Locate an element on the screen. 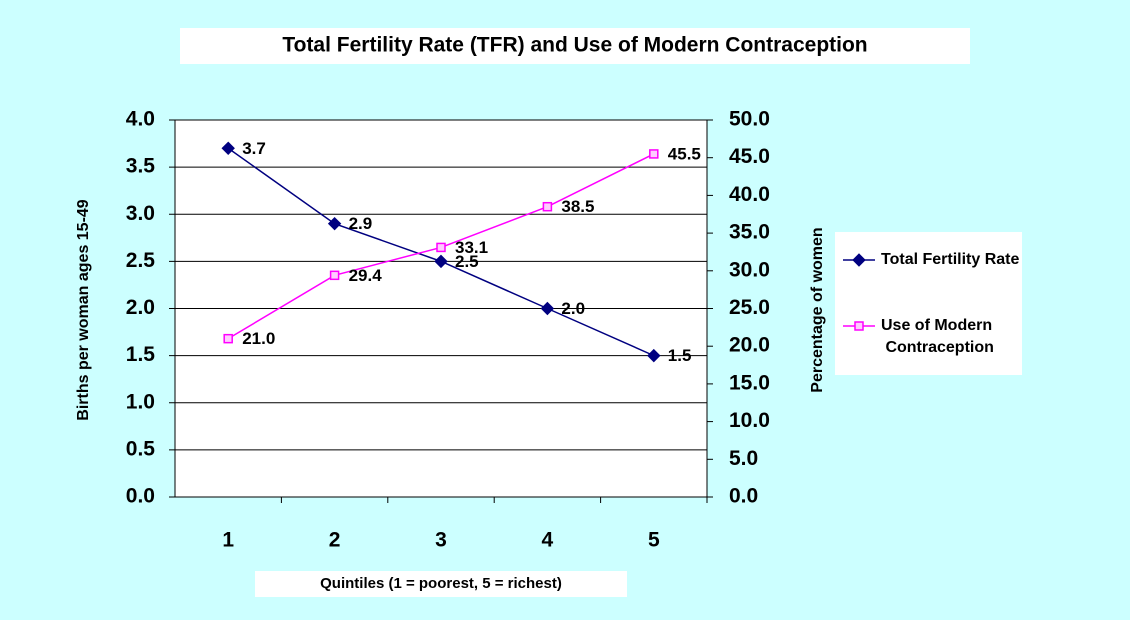 This screenshot has height=620, width=1130. y-tick-label: 0.5 is located at coordinates (141, 448).